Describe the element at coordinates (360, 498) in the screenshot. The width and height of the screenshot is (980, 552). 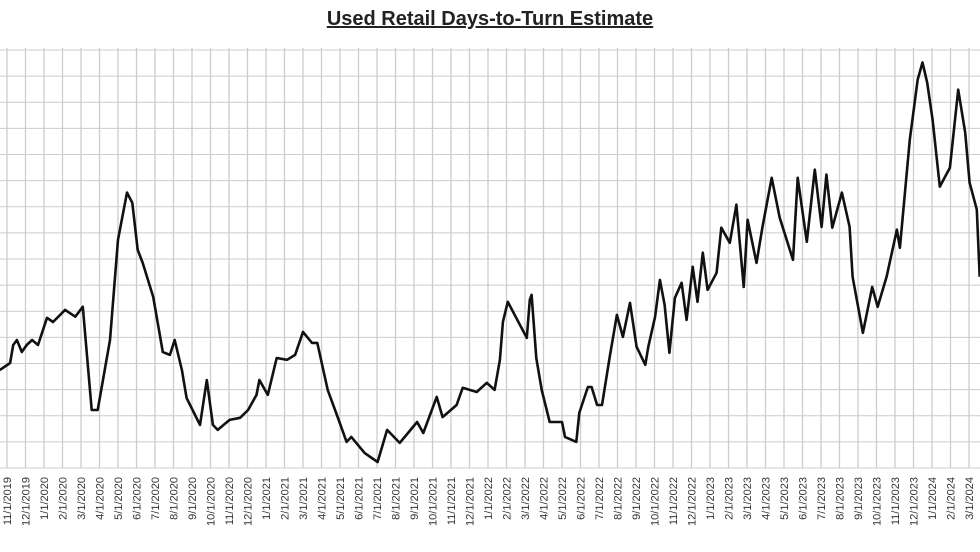
I see `x-tick-label: 6/1/2021` at that location.